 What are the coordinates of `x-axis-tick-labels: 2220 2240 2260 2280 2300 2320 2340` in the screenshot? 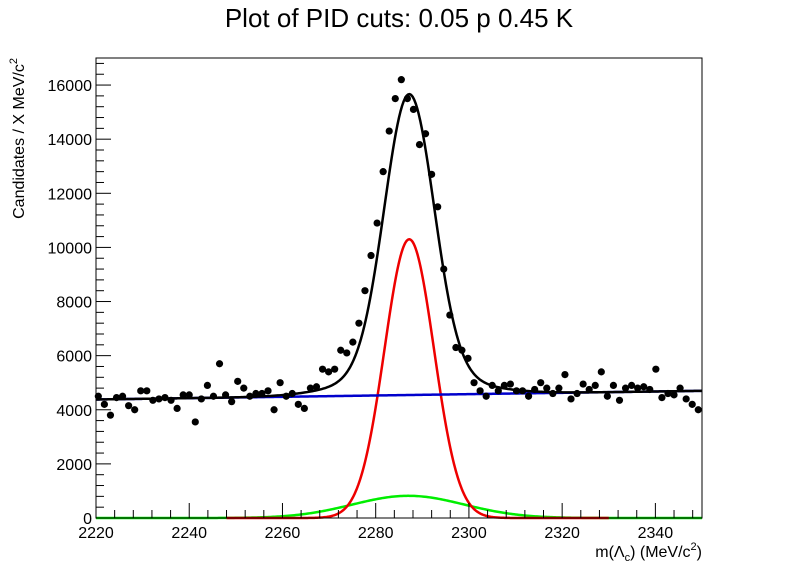 It's located at (375, 533).